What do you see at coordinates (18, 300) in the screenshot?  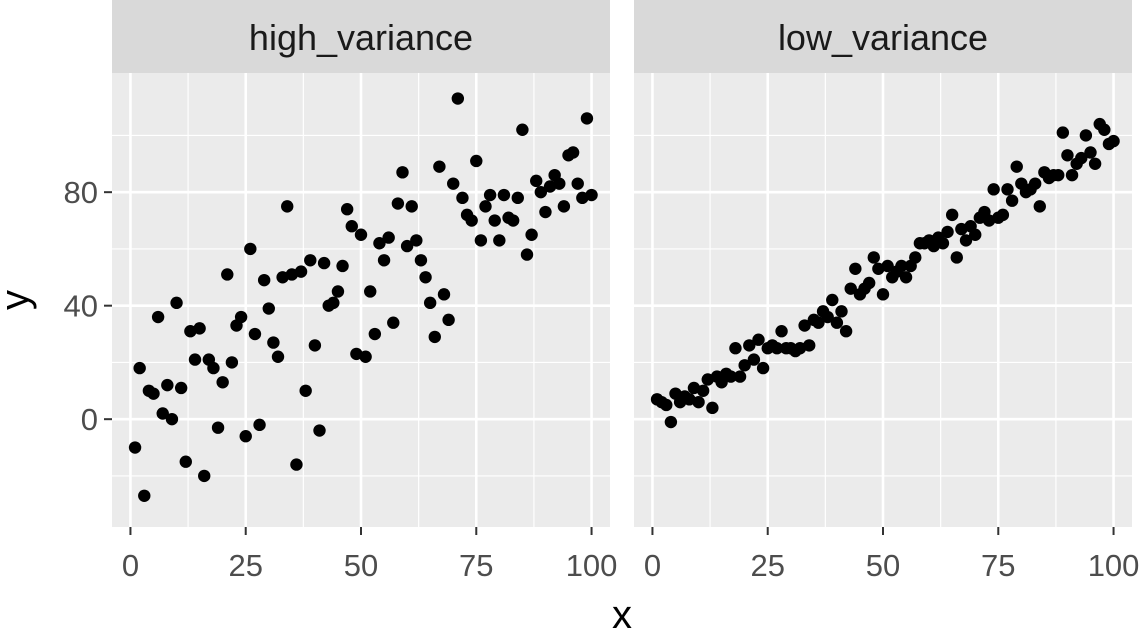 I see `y-axis-title: y` at bounding box center [18, 300].